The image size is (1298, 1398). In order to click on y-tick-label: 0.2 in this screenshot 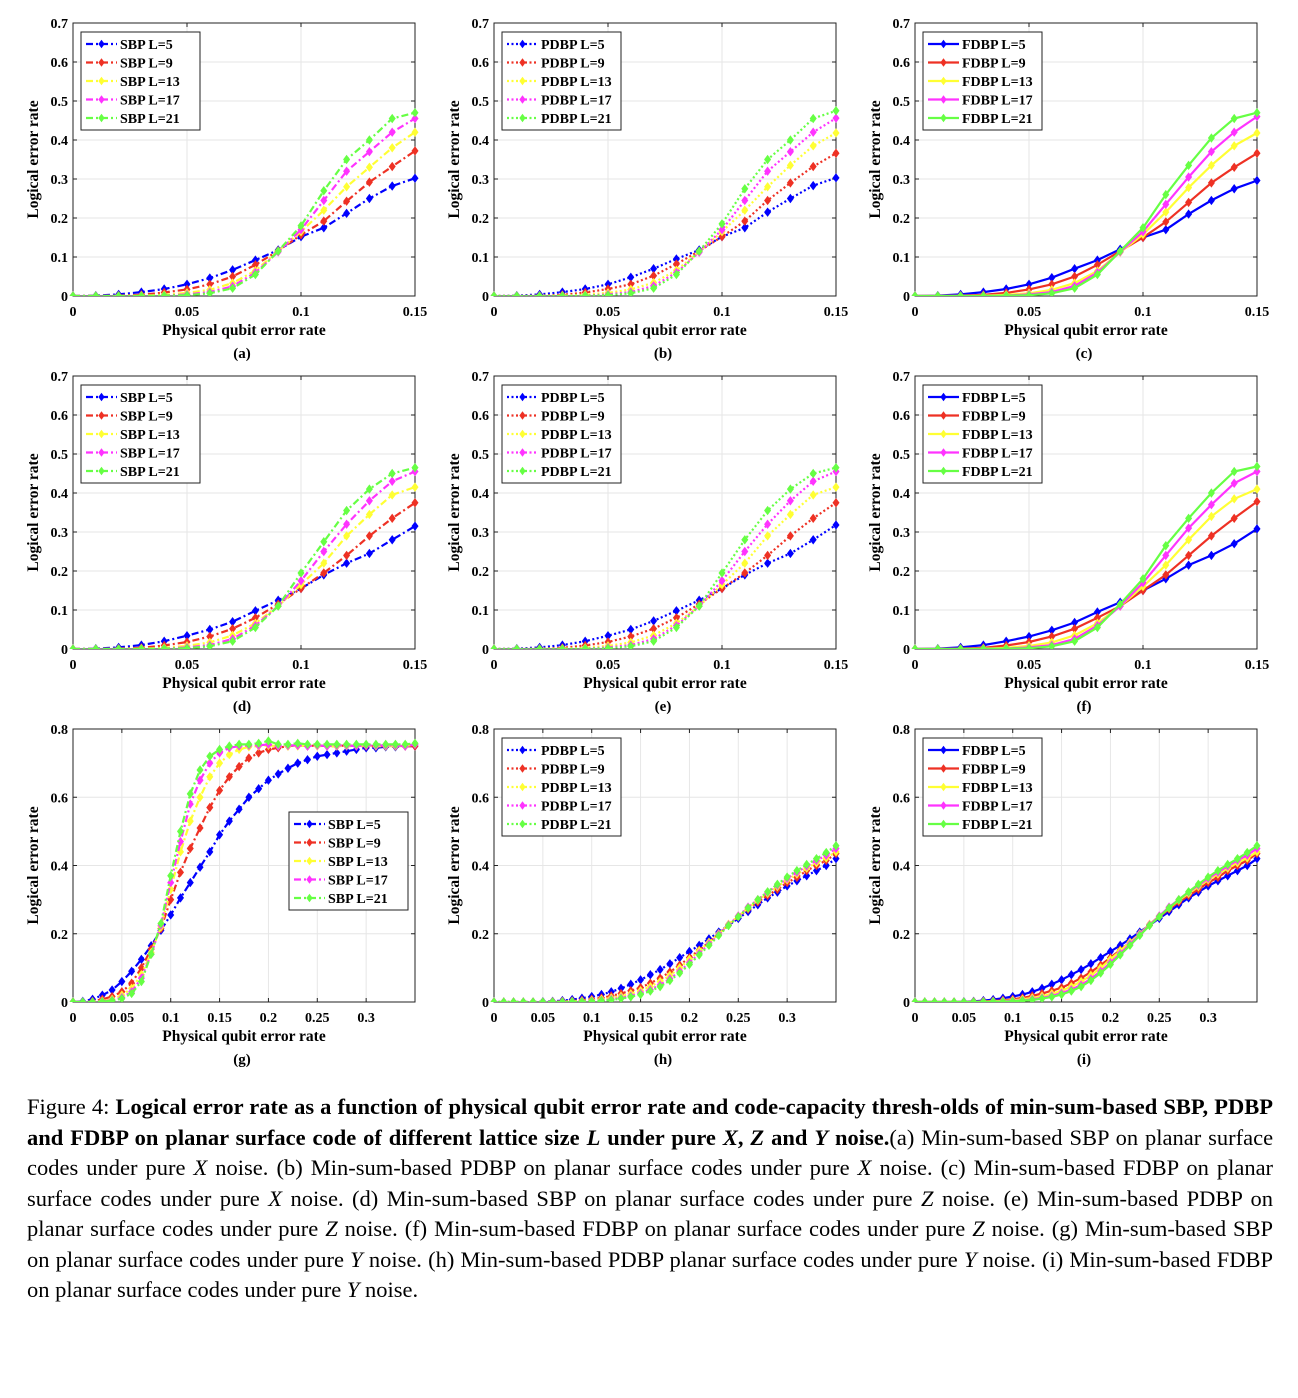, I will do `click(60, 219)`.